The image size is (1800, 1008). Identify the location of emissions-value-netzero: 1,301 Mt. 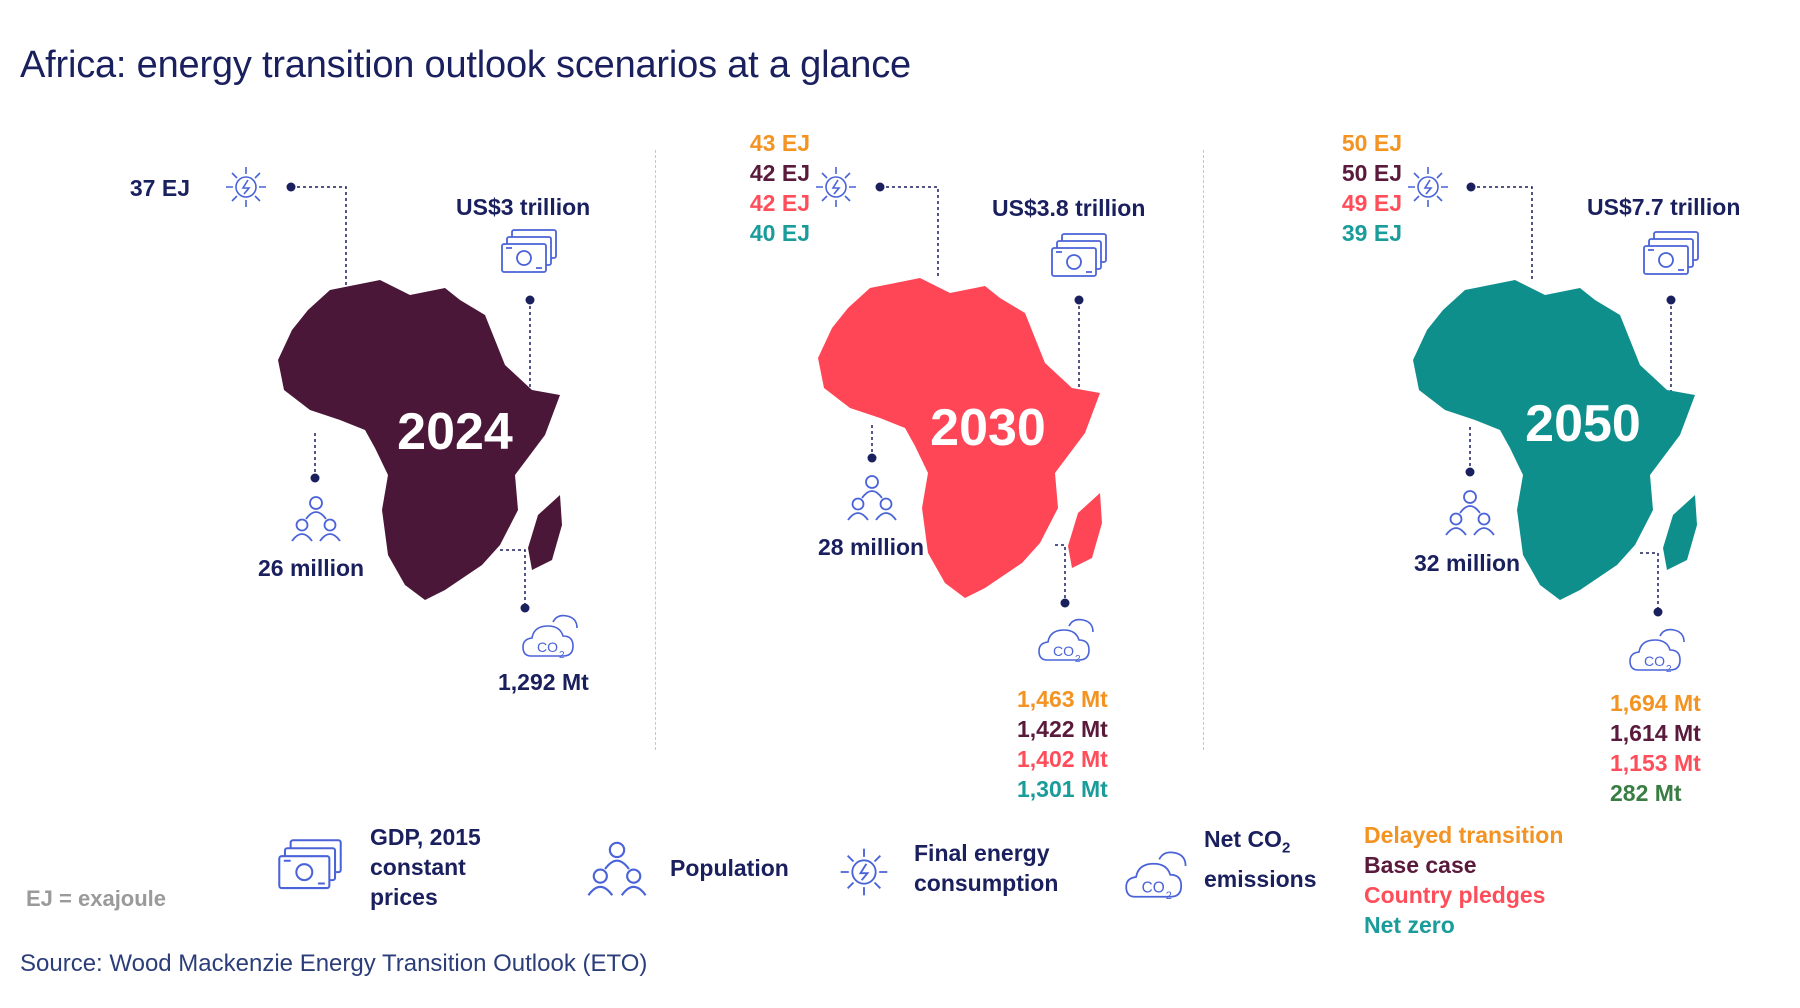
(1062, 789).